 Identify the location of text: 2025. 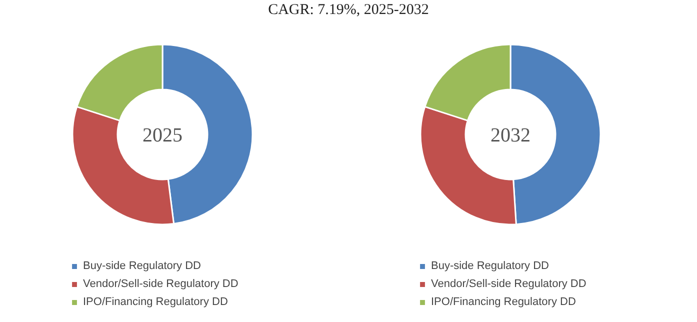
(162, 135).